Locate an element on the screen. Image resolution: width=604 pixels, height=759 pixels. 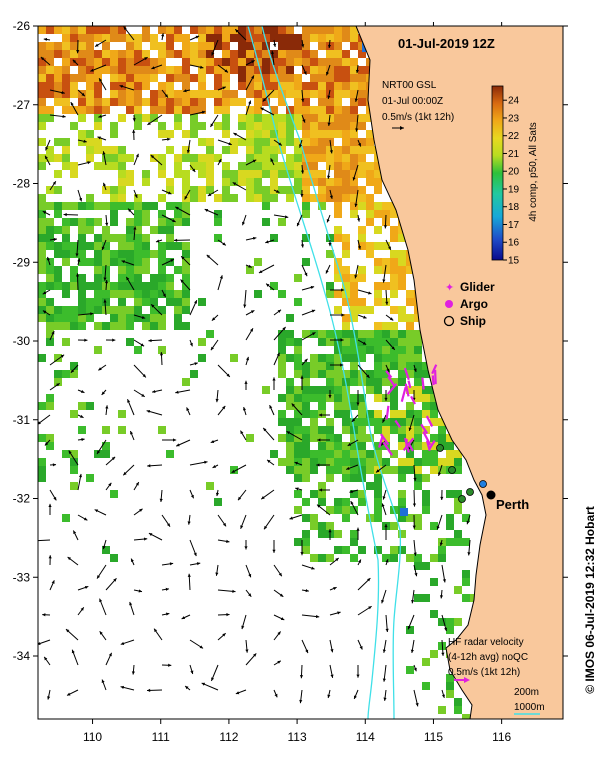
lat-tick-label: -27 is located at coordinates (22, 105).